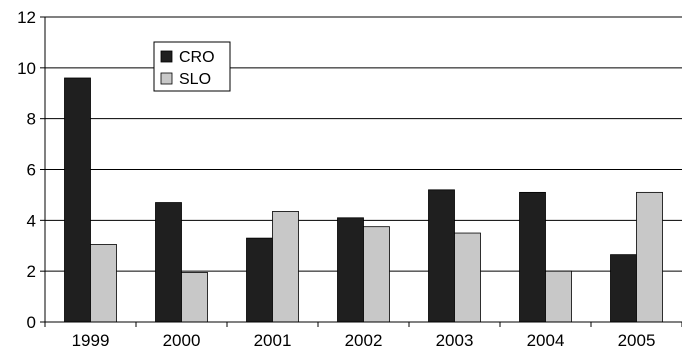 This screenshot has width=682, height=352. What do you see at coordinates (194, 297) in the screenshot?
I see `bar-slo-2000` at bounding box center [194, 297].